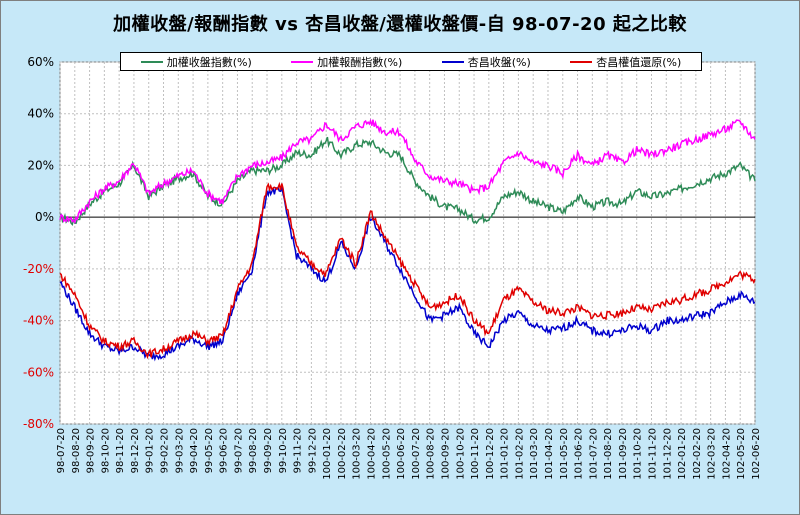 Image resolution: width=800 pixels, height=515 pixels. I want to click on x-tick-label: 101-07-20, so click(593, 454).